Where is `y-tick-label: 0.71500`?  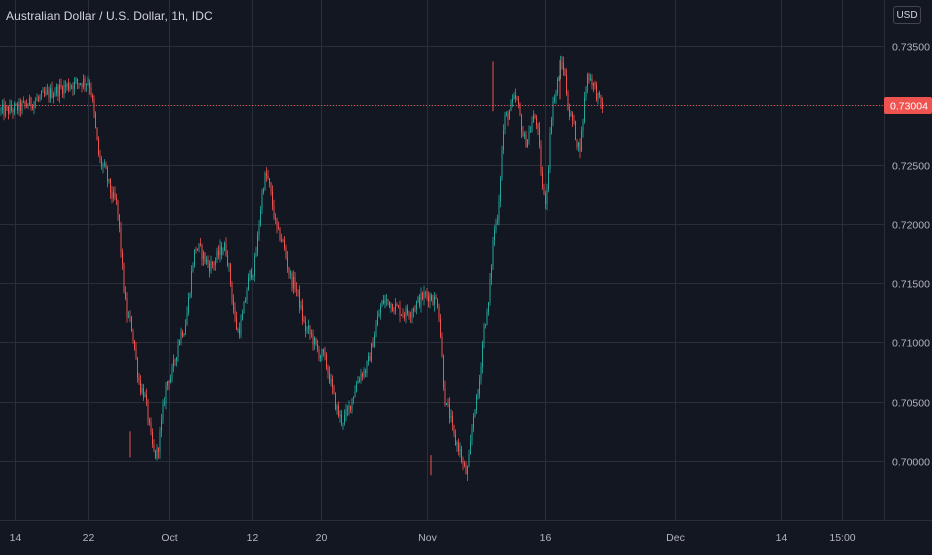 y-tick-label: 0.71500 is located at coordinates (911, 285).